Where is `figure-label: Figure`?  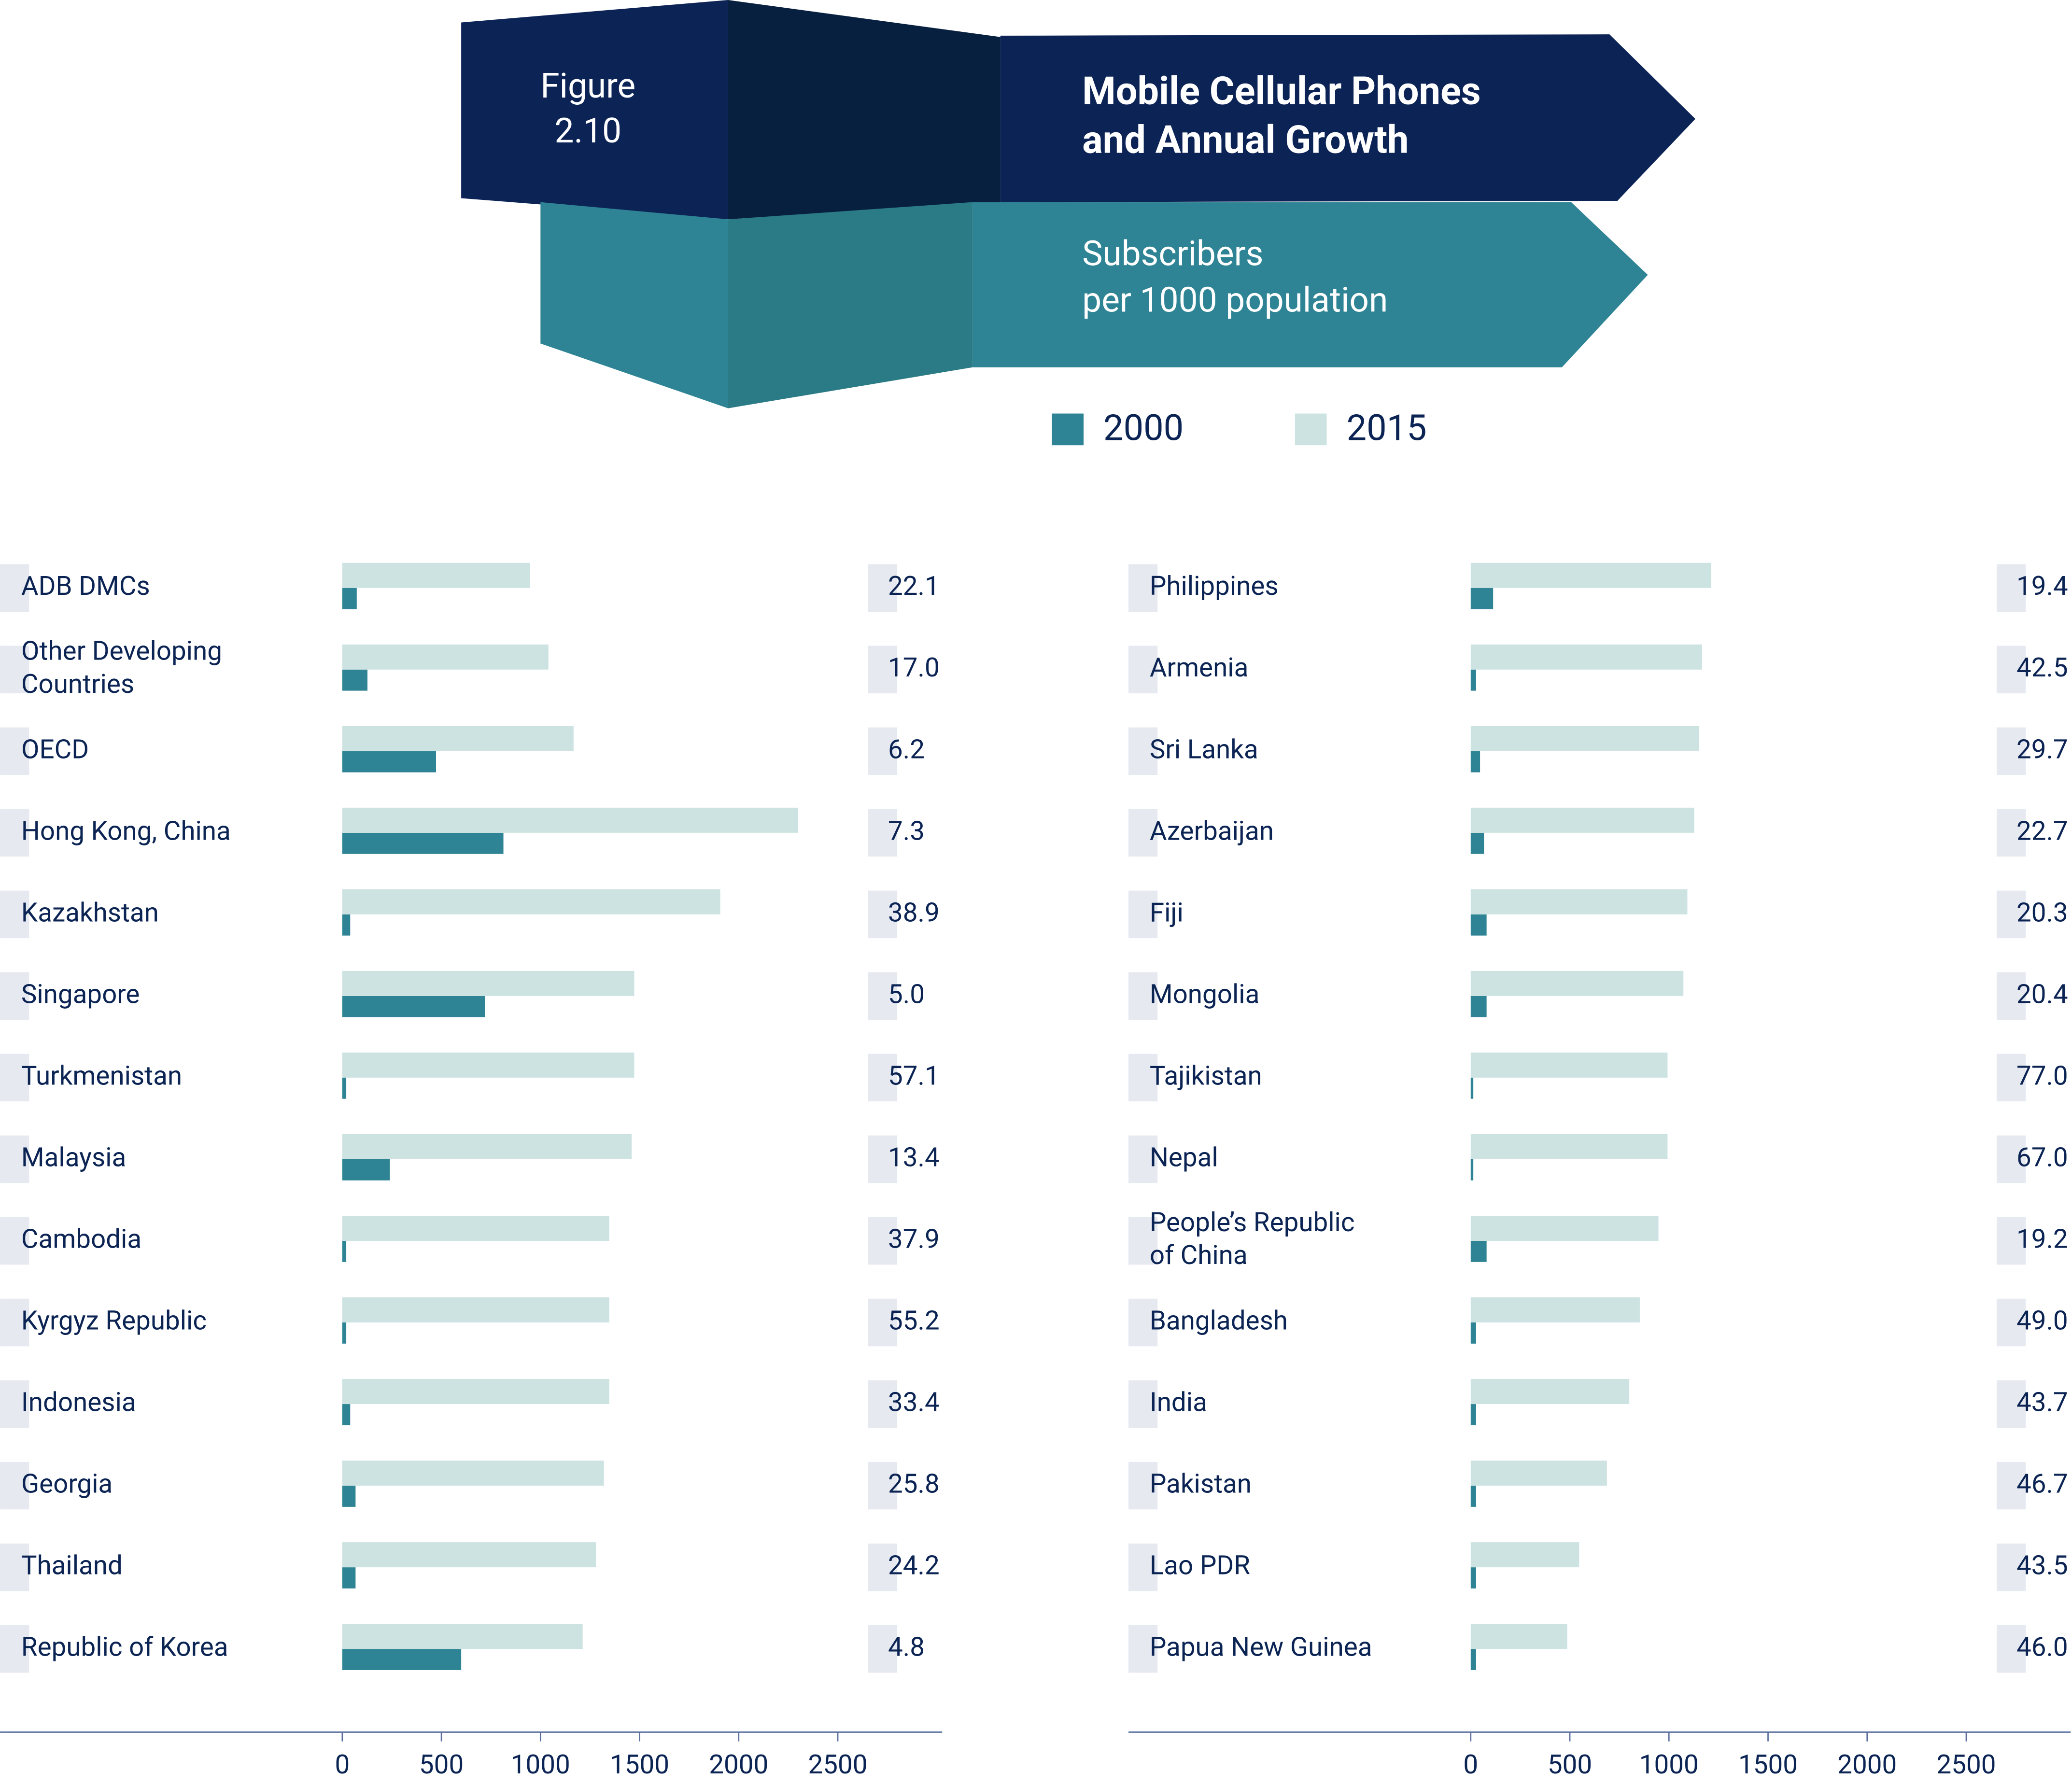
figure-label: Figure is located at coordinates (587, 86).